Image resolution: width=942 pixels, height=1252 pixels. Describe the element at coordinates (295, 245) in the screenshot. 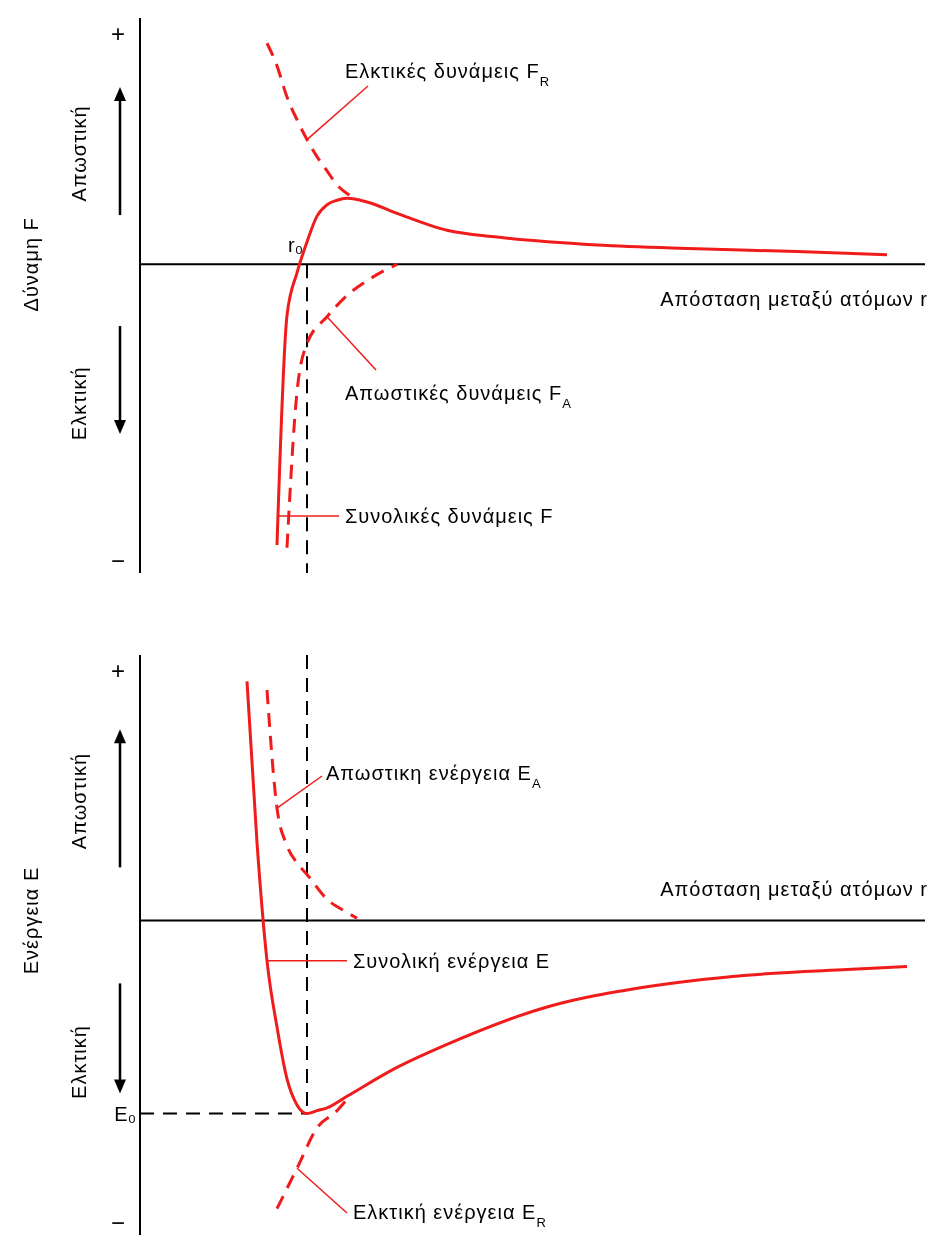

I see `annotation: r₀` at that location.